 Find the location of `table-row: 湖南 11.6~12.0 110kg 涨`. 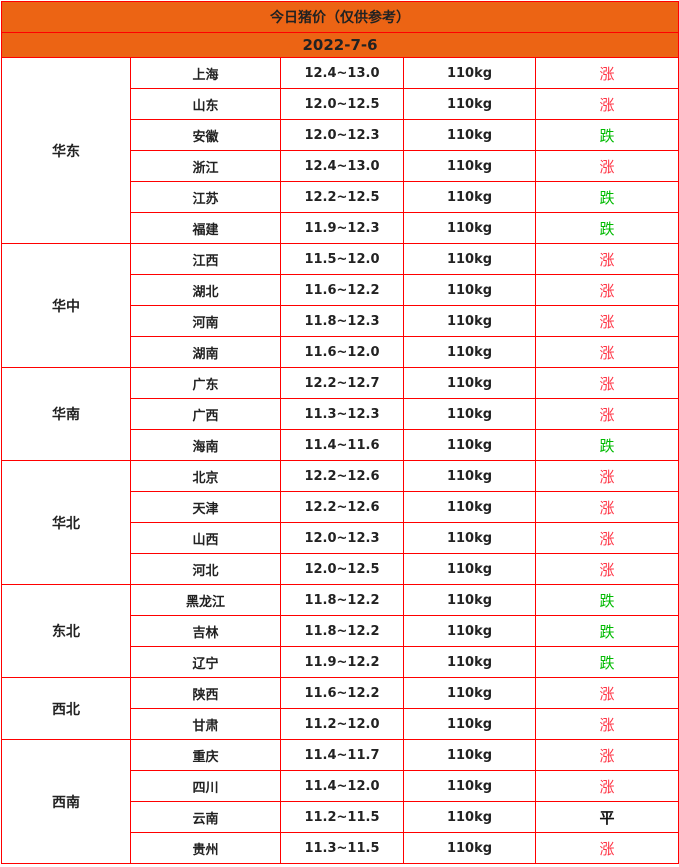

table-row: 湖南 11.6~12.0 110kg 涨 is located at coordinates (340, 352).